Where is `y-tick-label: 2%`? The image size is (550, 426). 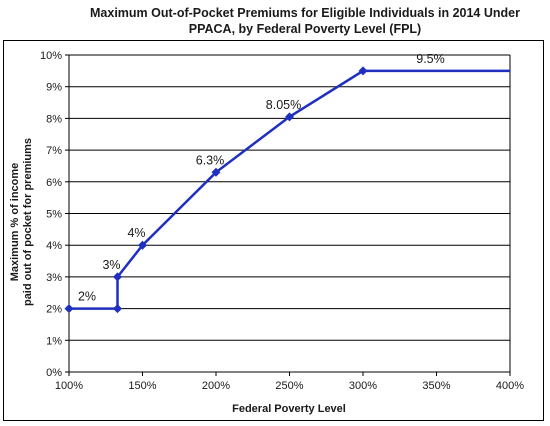 y-tick-label: 2% is located at coordinates (54, 310).